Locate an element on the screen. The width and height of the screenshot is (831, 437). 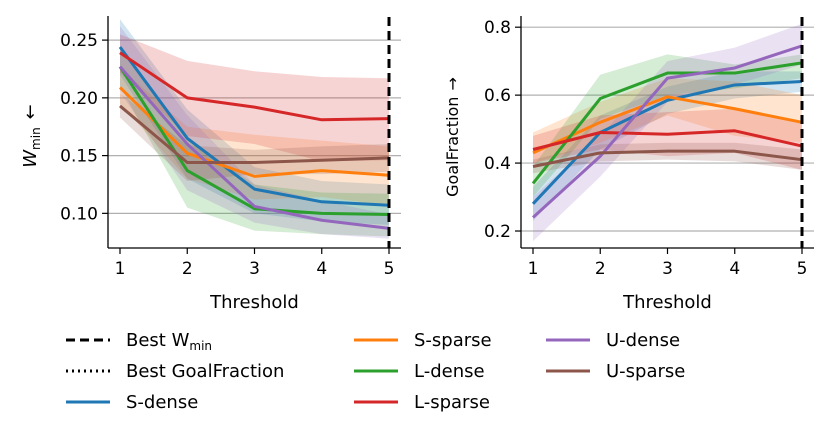
legend-item-u-sparse: U-sparse is located at coordinates (615, 371).